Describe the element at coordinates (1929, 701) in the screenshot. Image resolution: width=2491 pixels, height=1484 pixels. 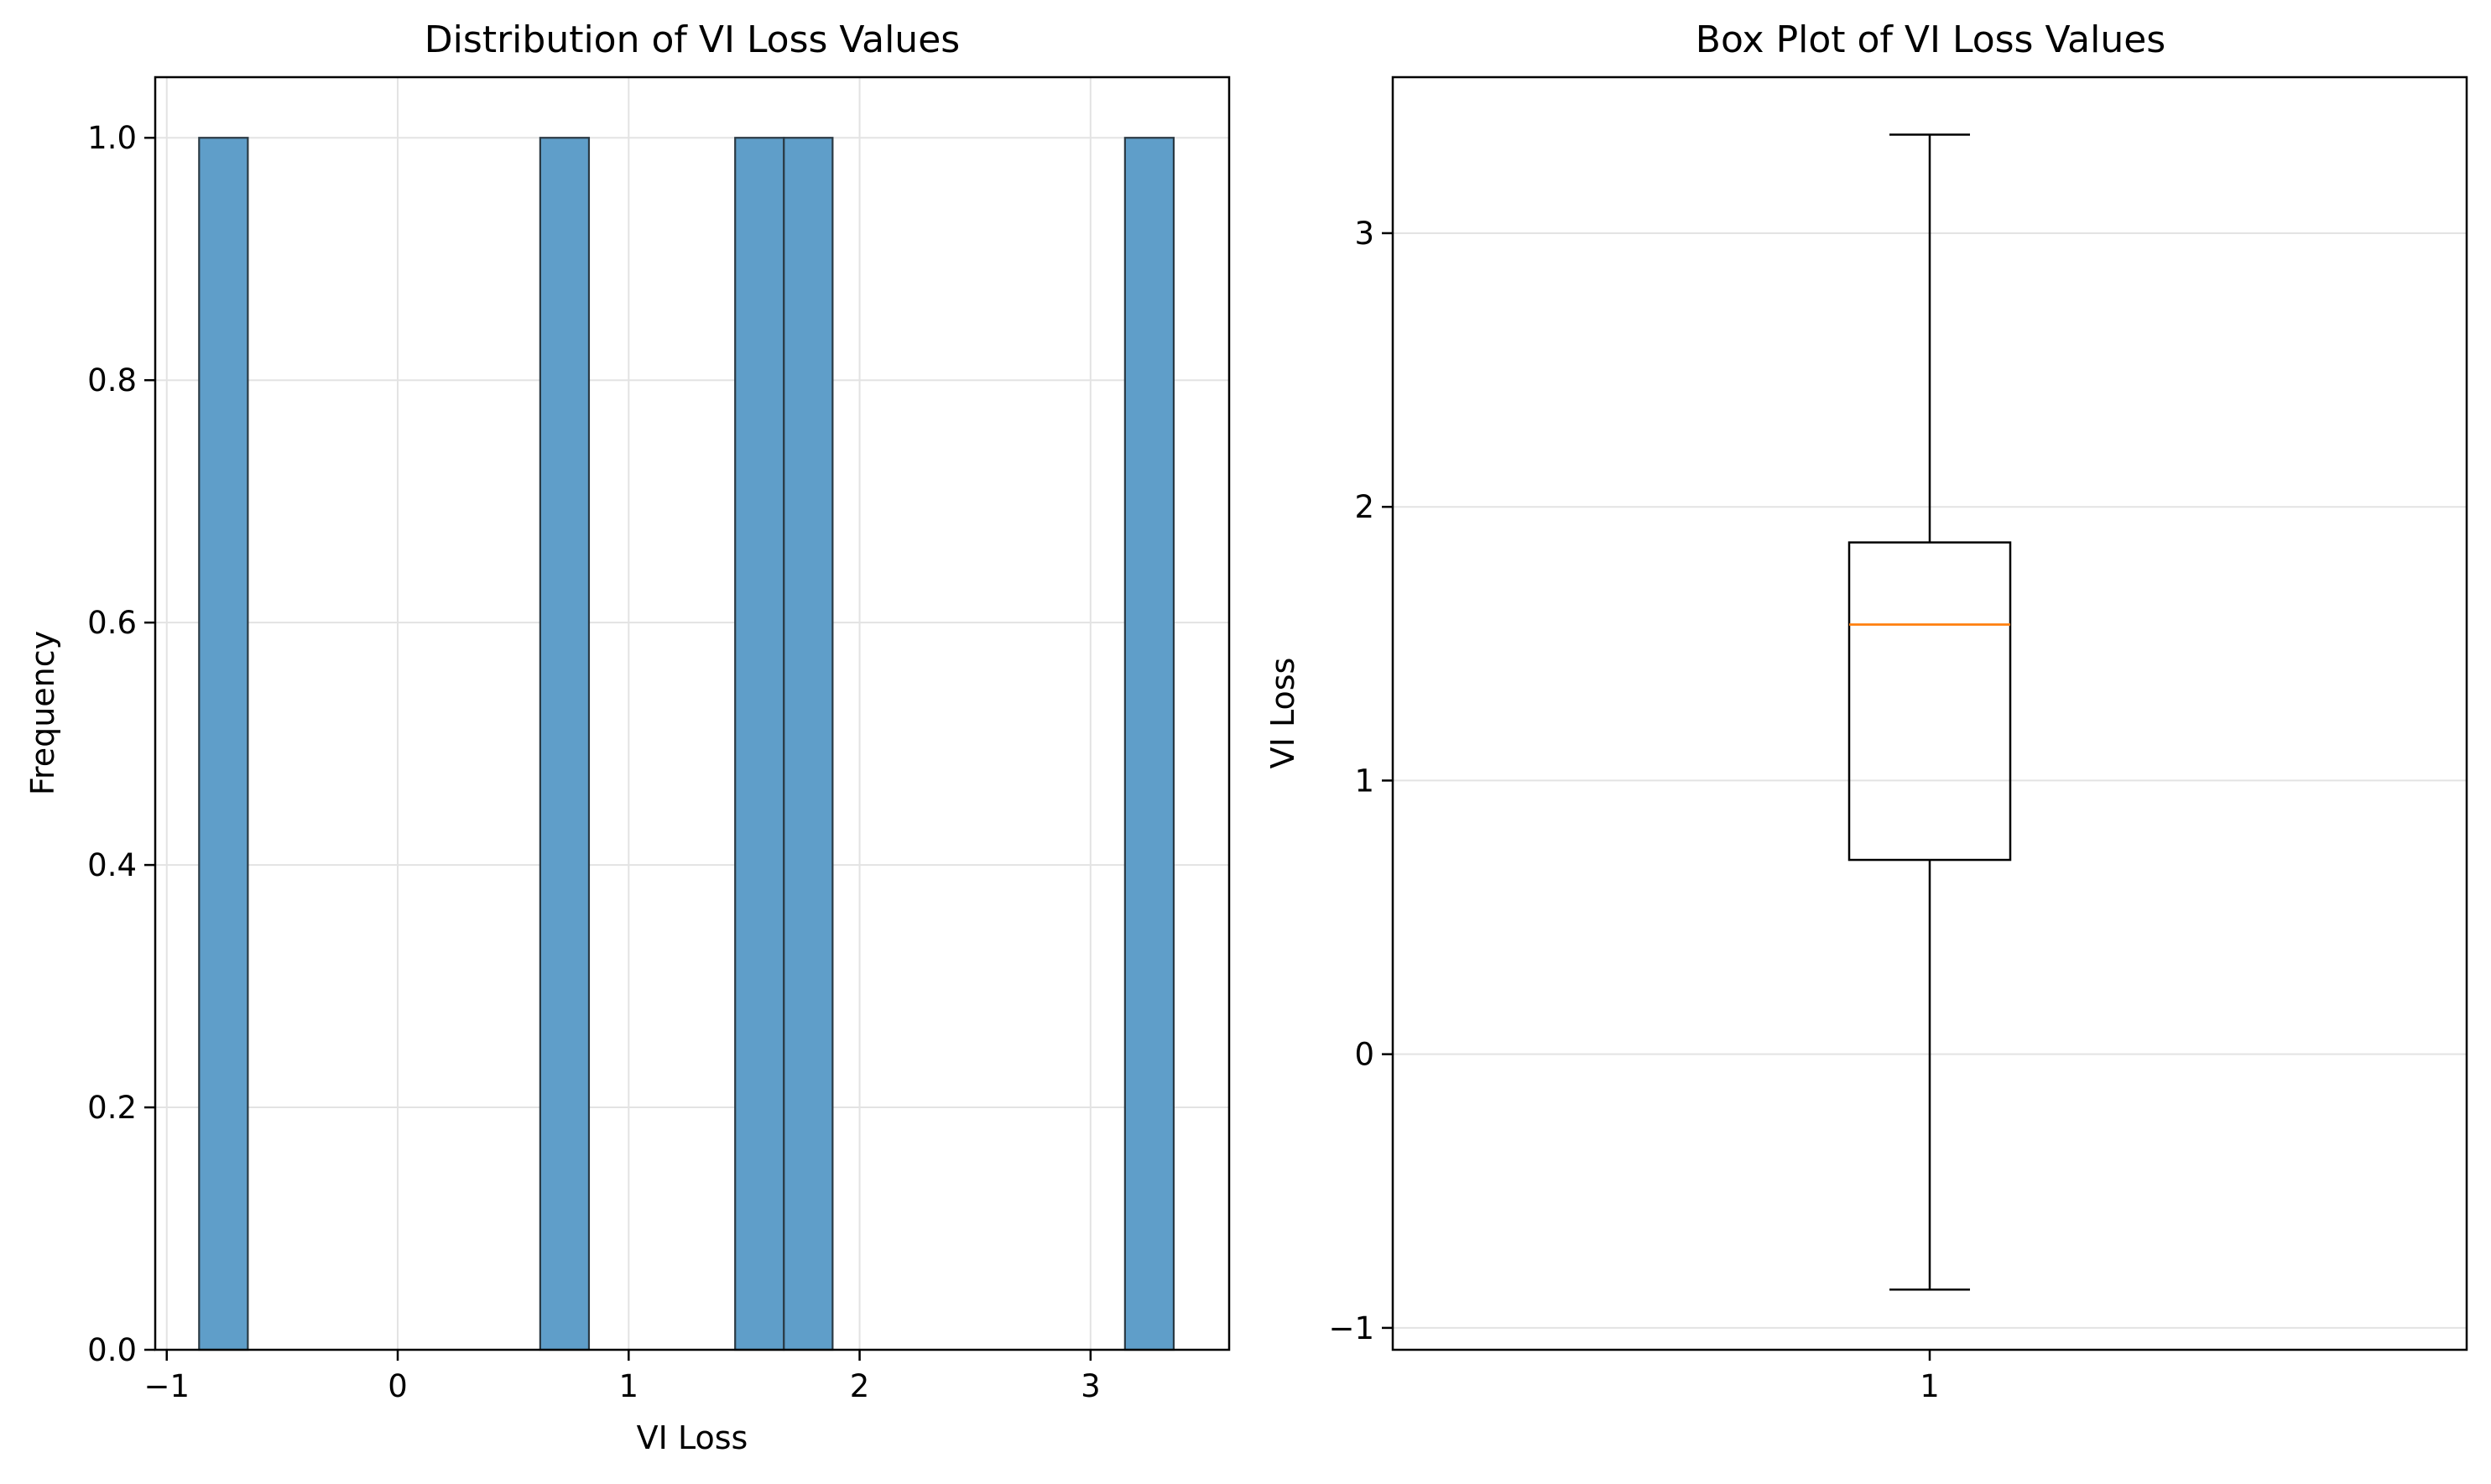
I see `boxplot-box` at that location.